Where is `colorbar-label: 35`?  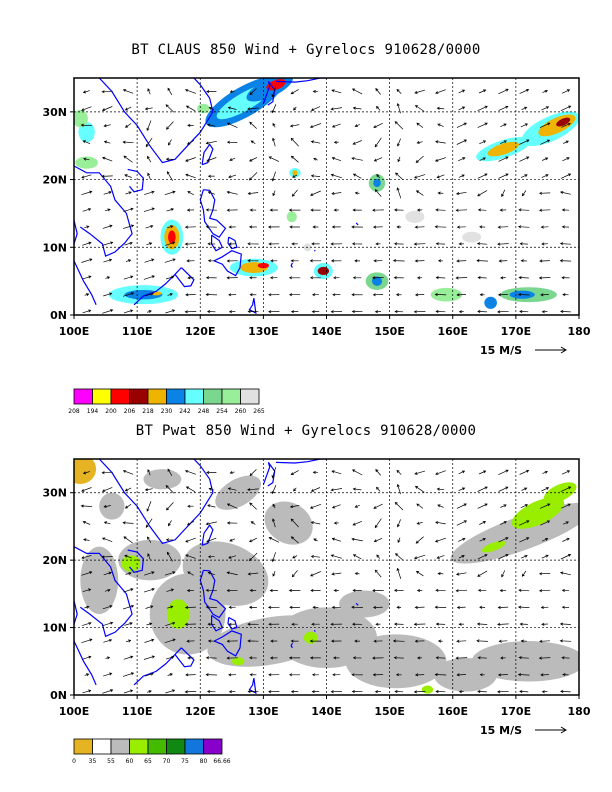
colorbar-label: 35 is located at coordinates (93, 761).